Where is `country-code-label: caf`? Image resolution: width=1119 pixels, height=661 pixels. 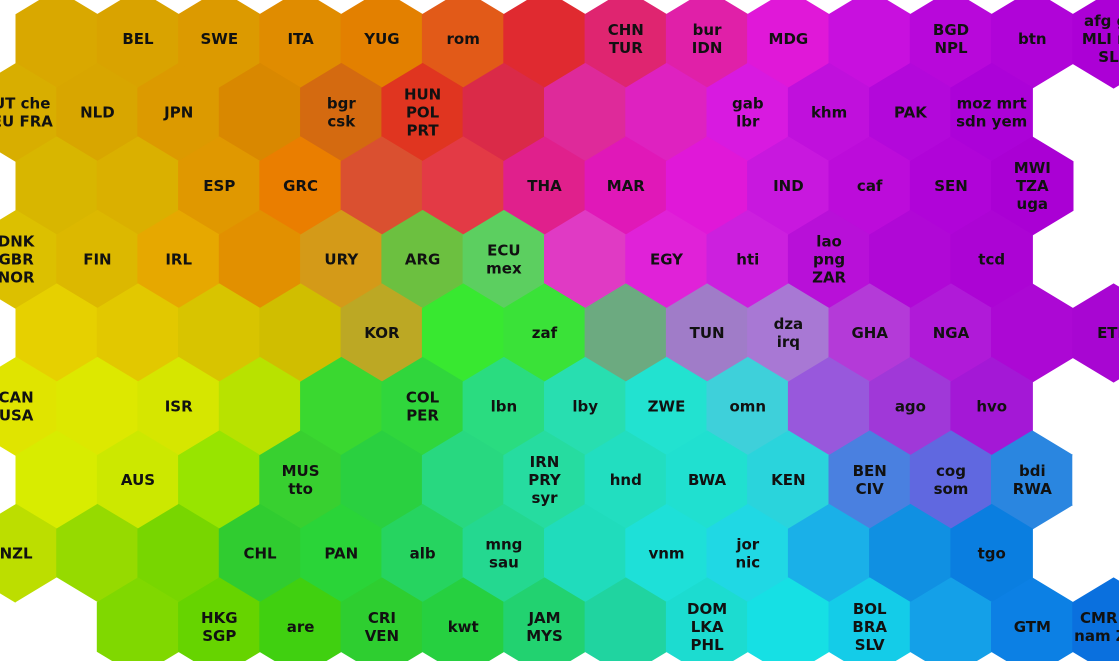
country-code-label: caf is located at coordinates (870, 186).